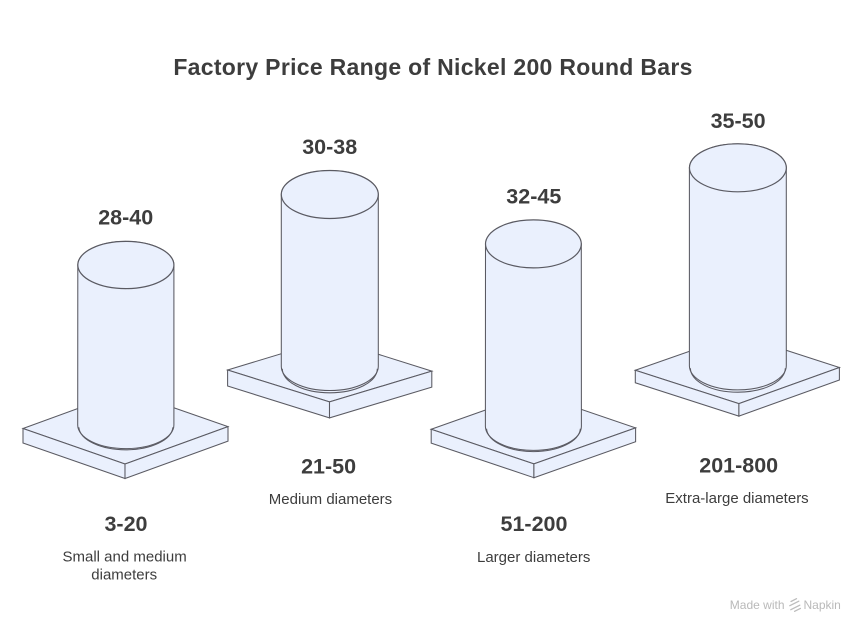 This screenshot has width=864, height=632. What do you see at coordinates (757, 605) in the screenshot?
I see `svg-text: Made with` at bounding box center [757, 605].